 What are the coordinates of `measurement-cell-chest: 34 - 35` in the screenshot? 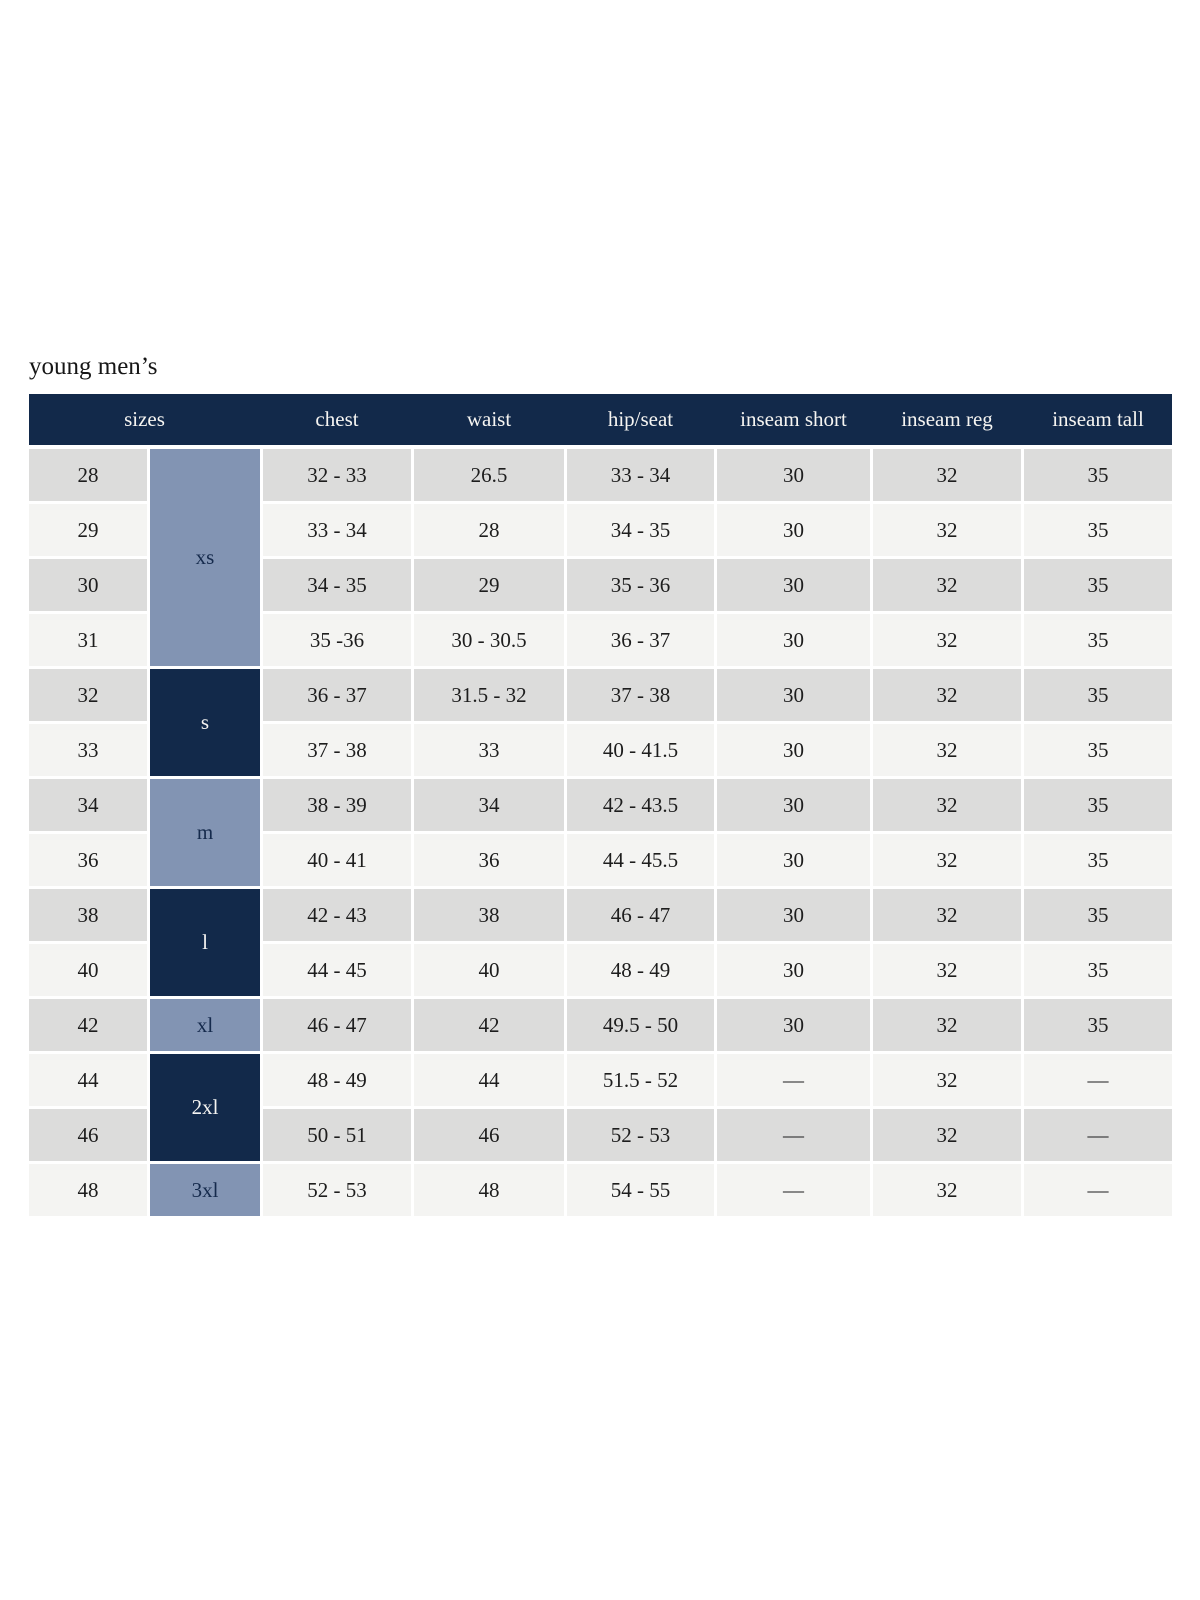 It's located at (337, 585).